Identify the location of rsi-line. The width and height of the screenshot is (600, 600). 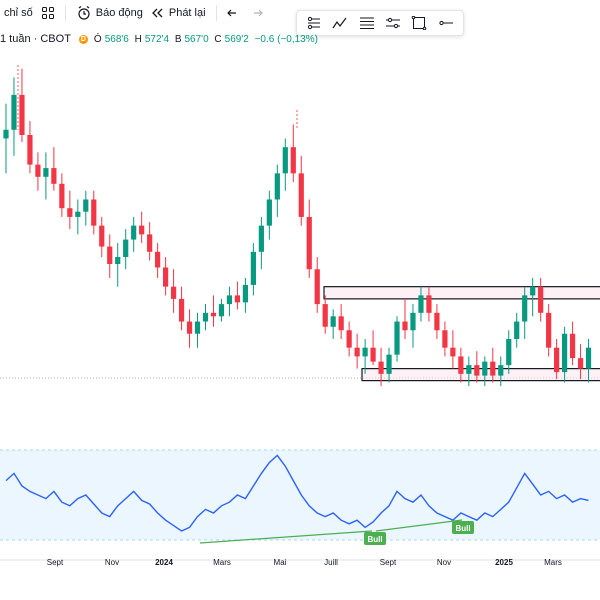
(297, 493).